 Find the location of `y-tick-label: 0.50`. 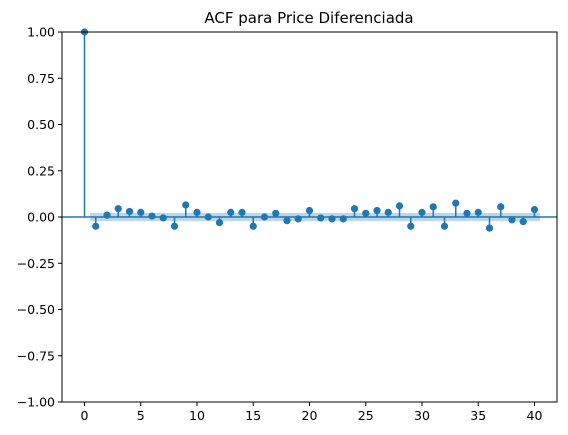

y-tick-label: 0.50 is located at coordinates (41, 124).